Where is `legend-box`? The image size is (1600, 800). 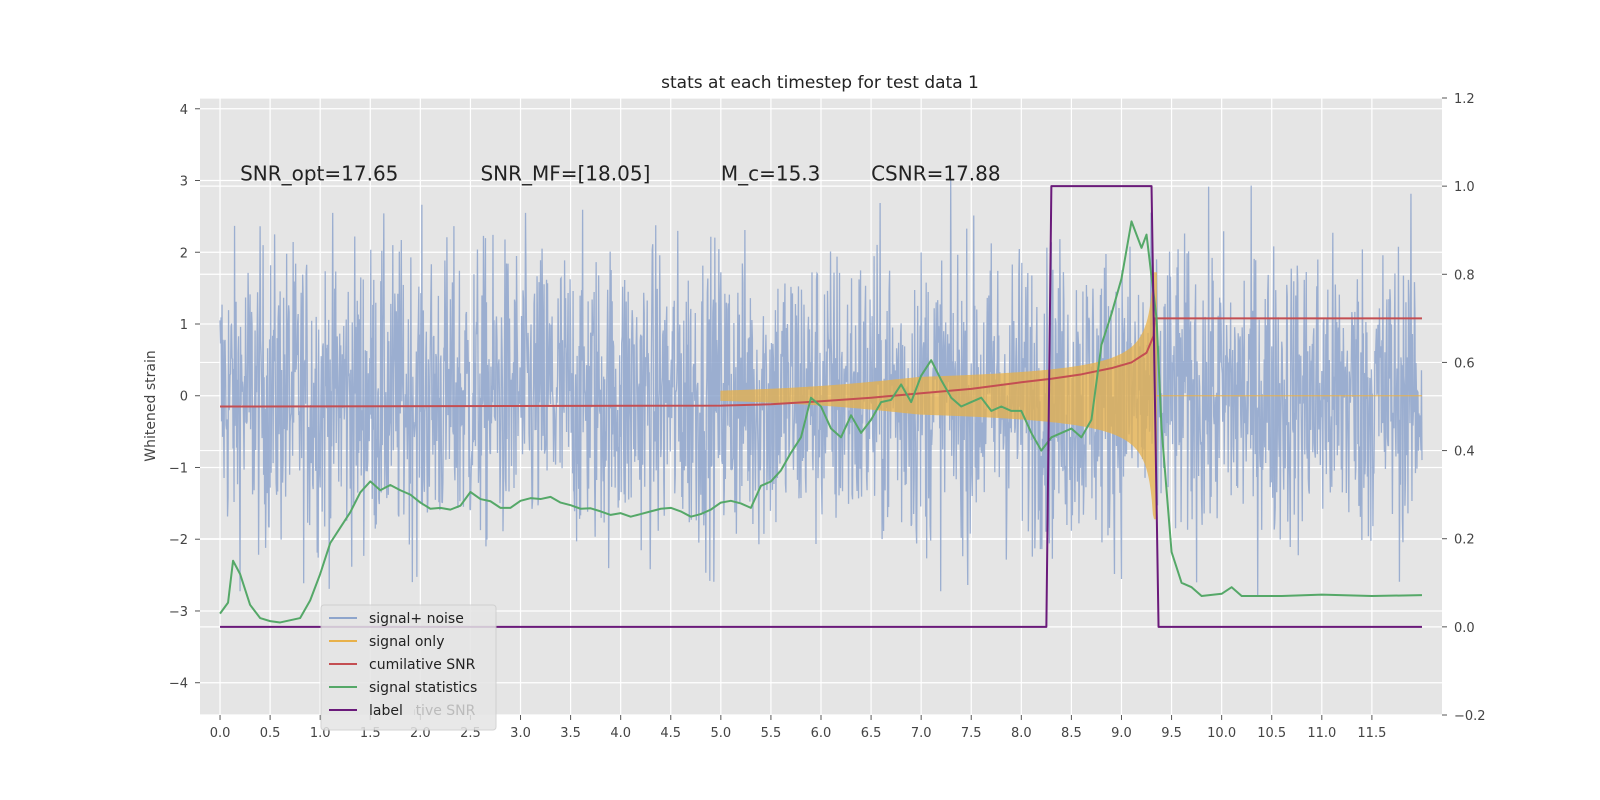 legend-box is located at coordinates (408, 667).